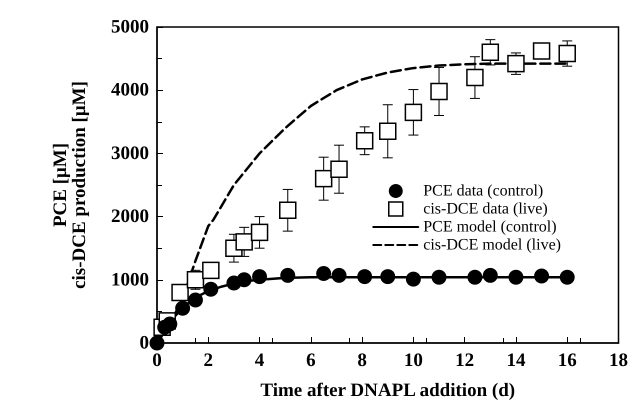  What do you see at coordinates (490, 227) in the screenshot?
I see `legend-label: PCE model (control)` at bounding box center [490, 227].